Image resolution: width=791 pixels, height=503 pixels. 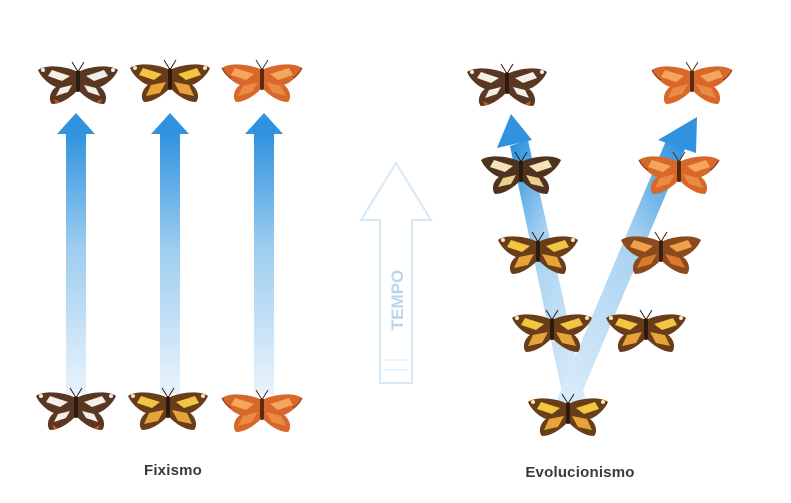 I want to click on evolution-branch-right, so click(x=626, y=259).